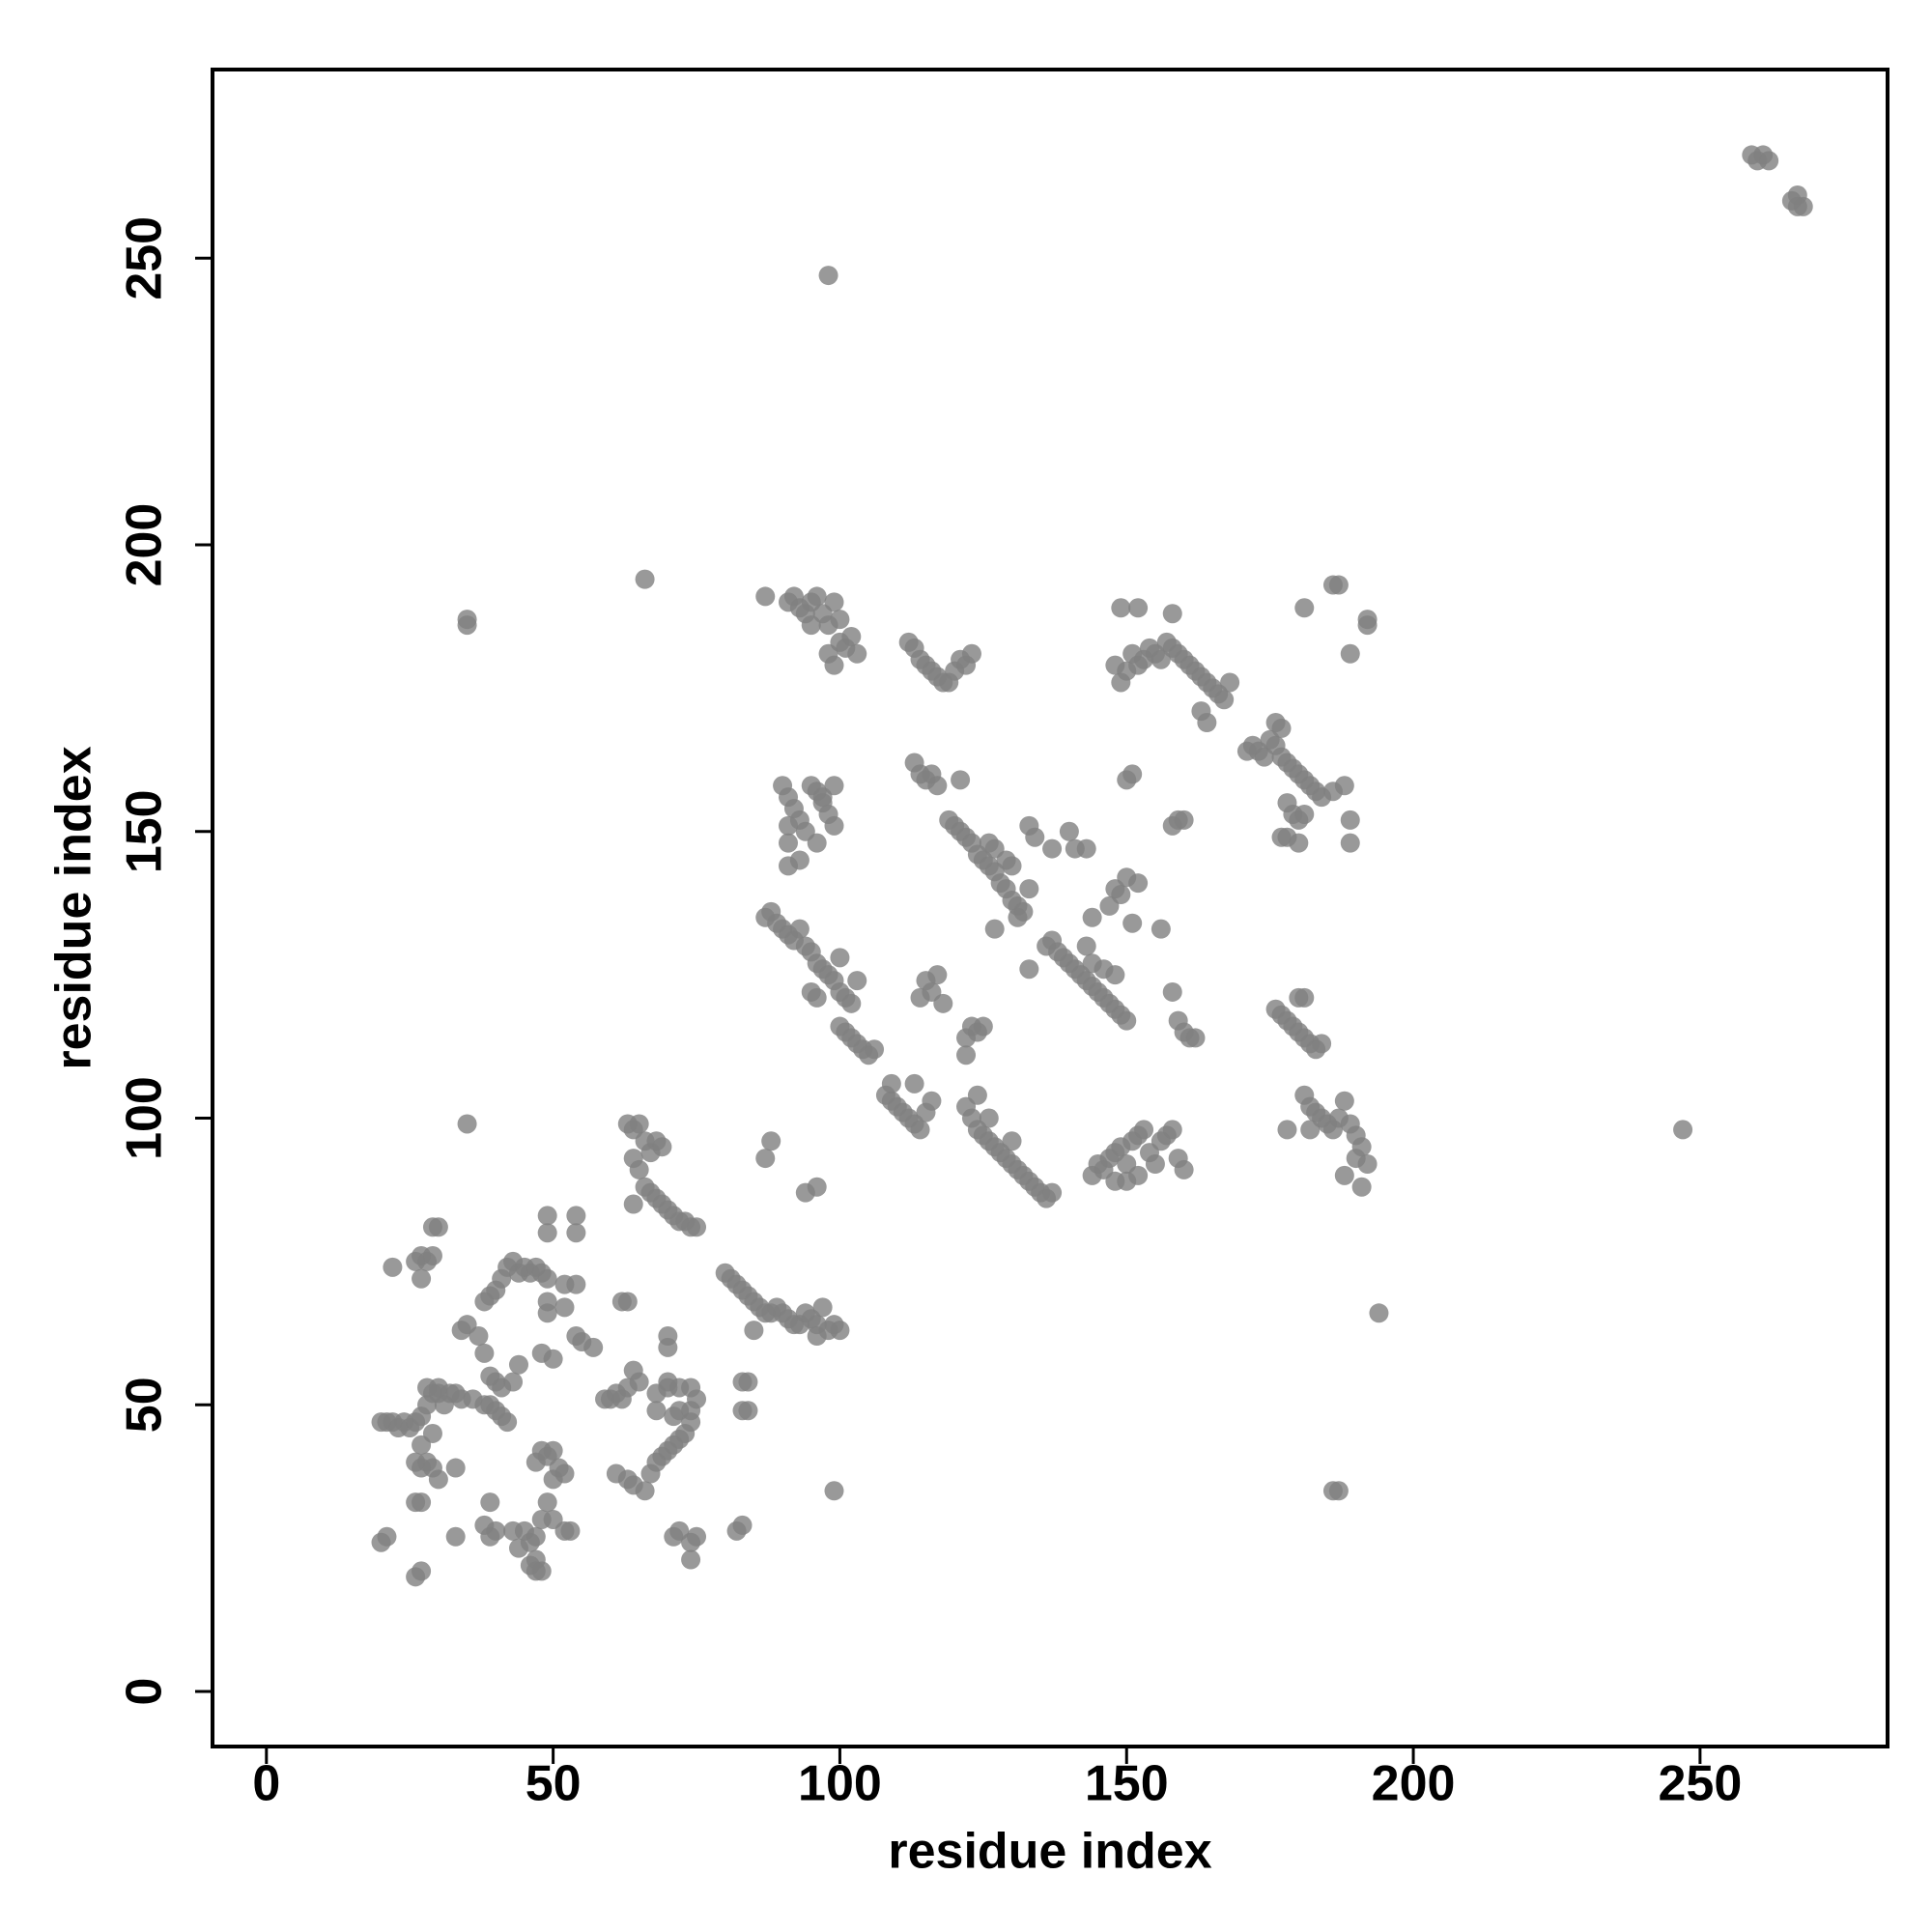 This screenshot has width=1932, height=1932. What do you see at coordinates (145, 545) in the screenshot?
I see `y-tick-label: 200` at bounding box center [145, 545].